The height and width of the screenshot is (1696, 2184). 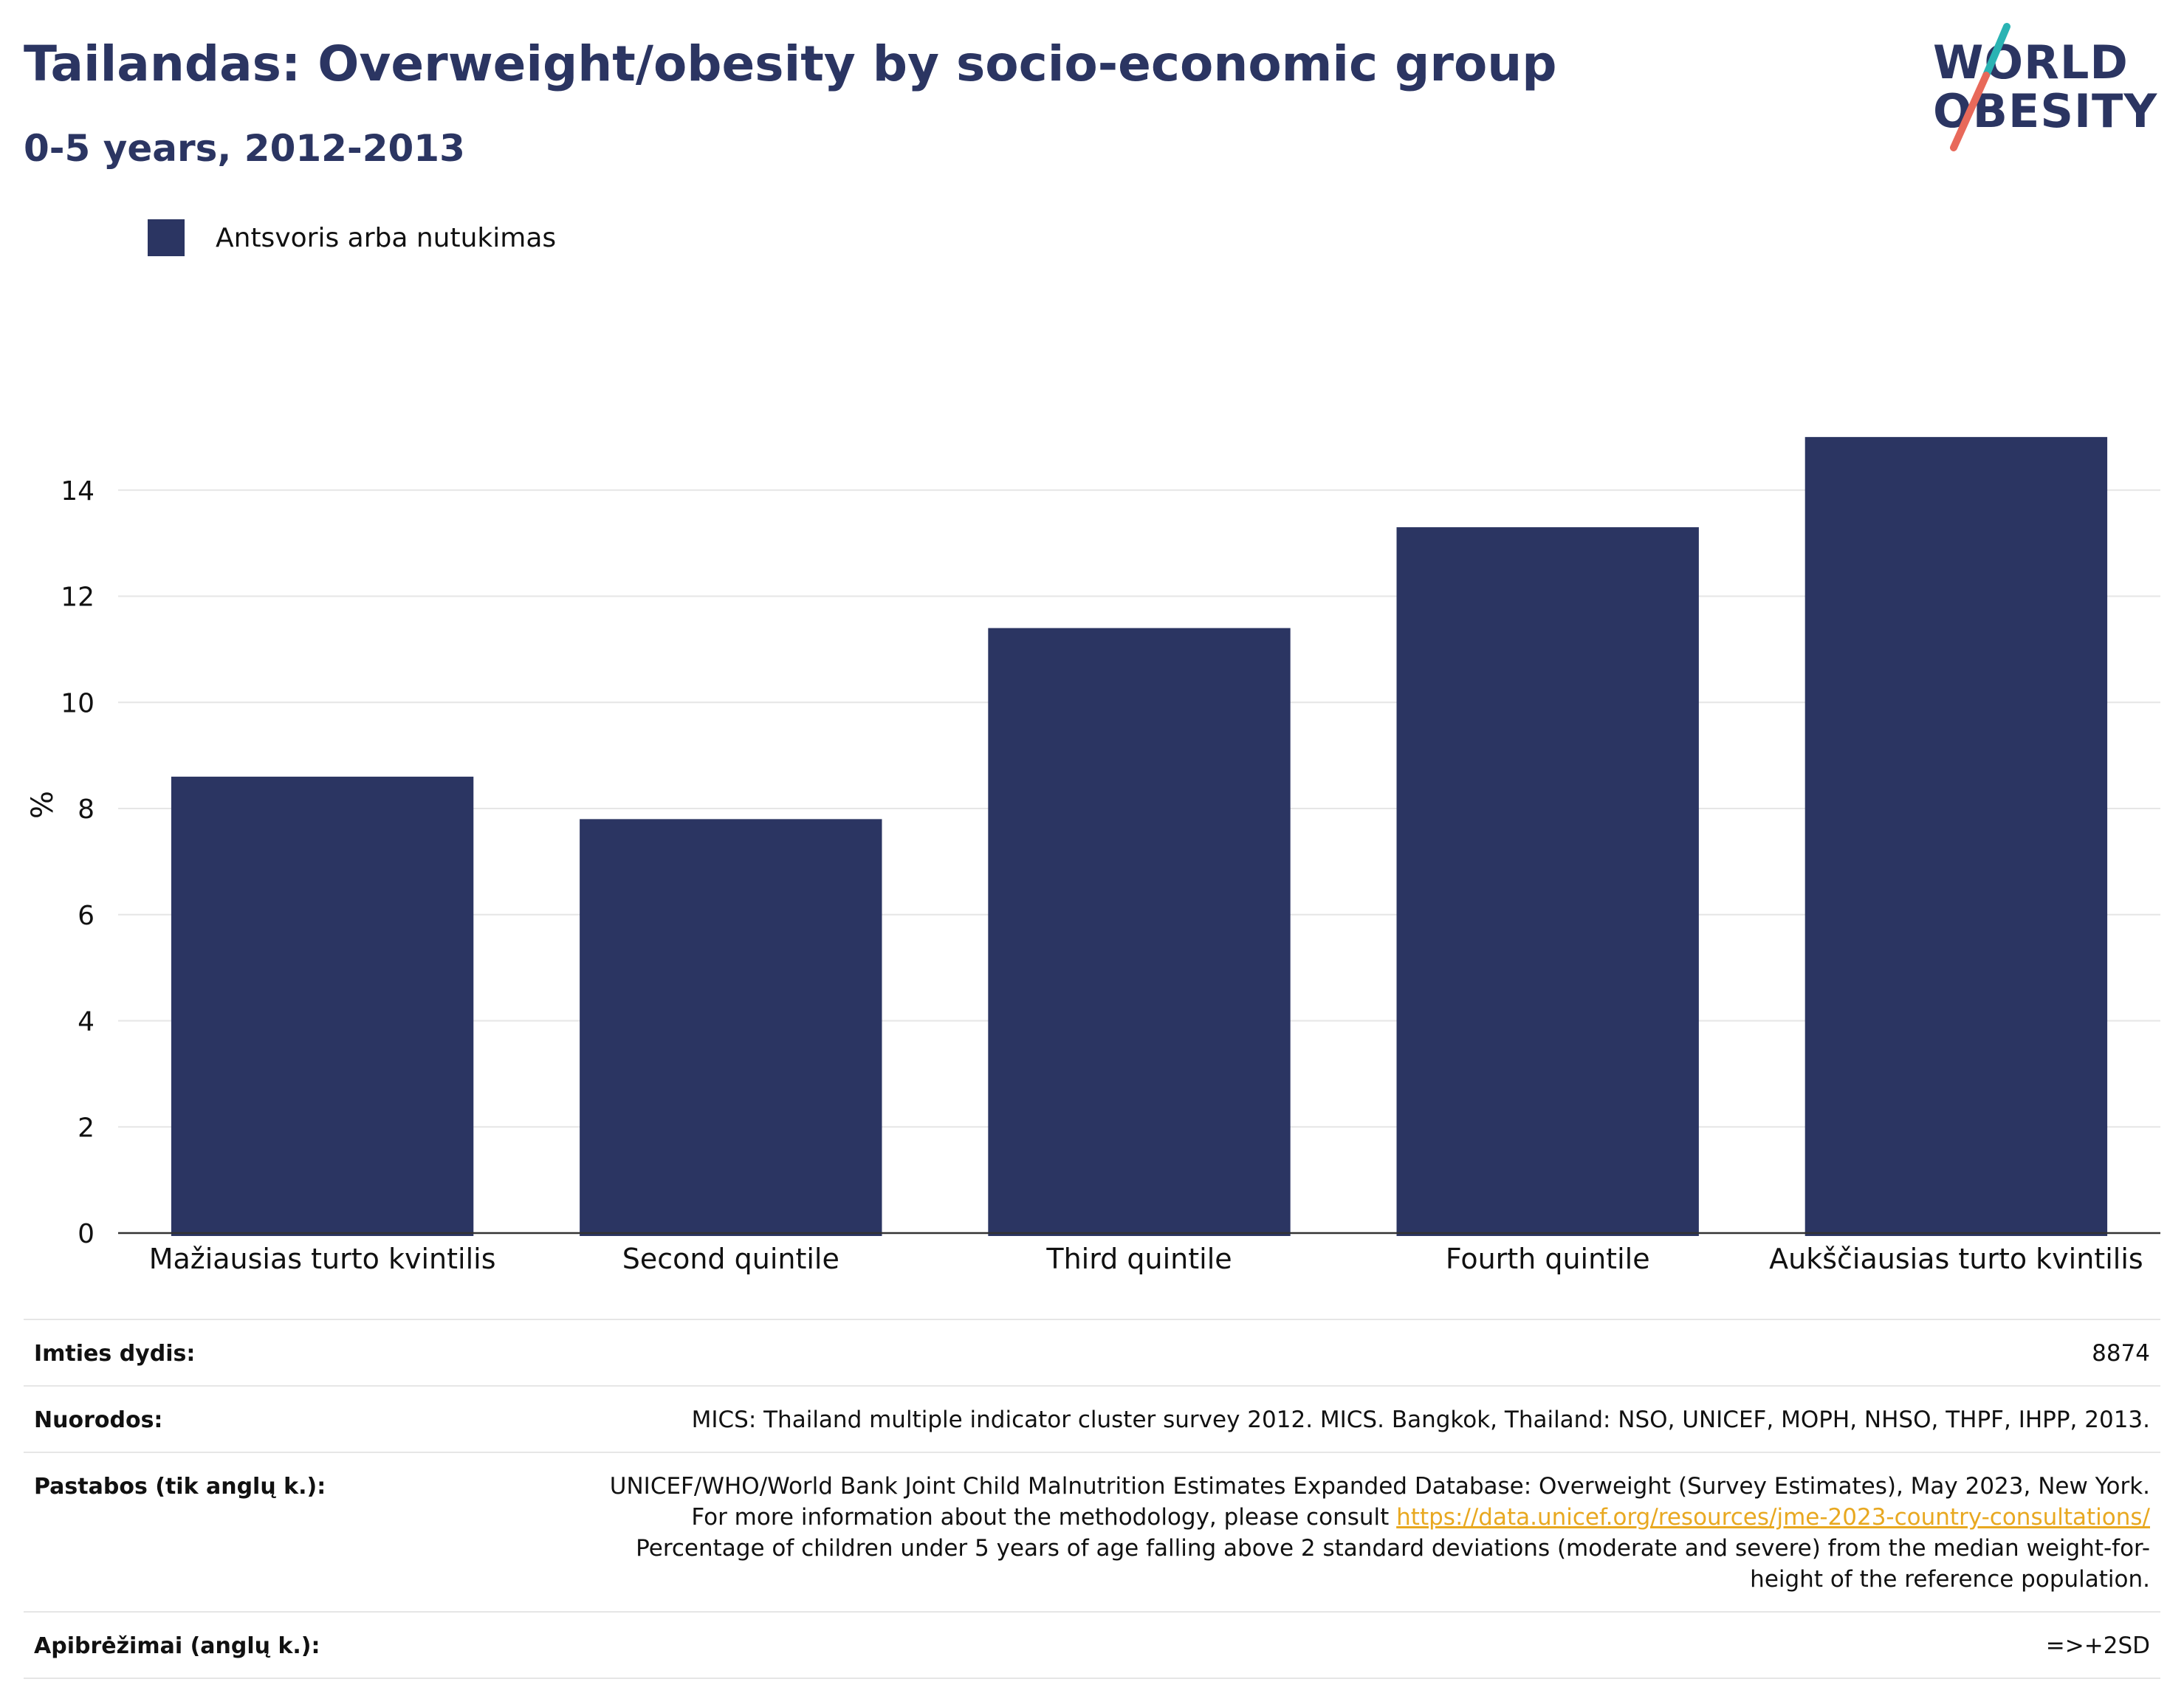 What do you see at coordinates (1980, 87) in the screenshot?
I see `logo-slash-icon` at bounding box center [1980, 87].